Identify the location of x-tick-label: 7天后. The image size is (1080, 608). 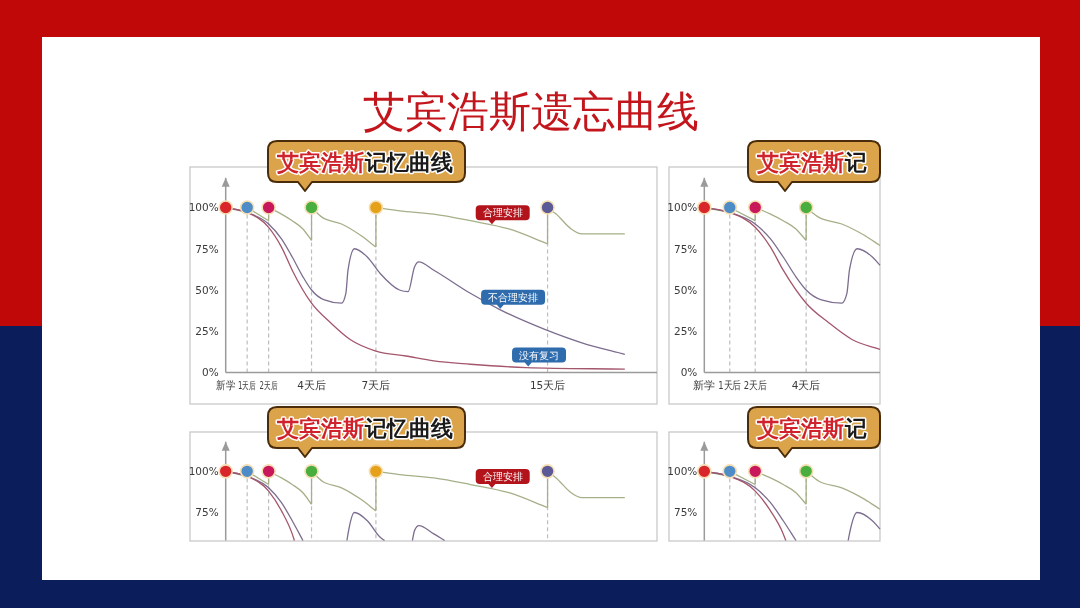
(376, 384).